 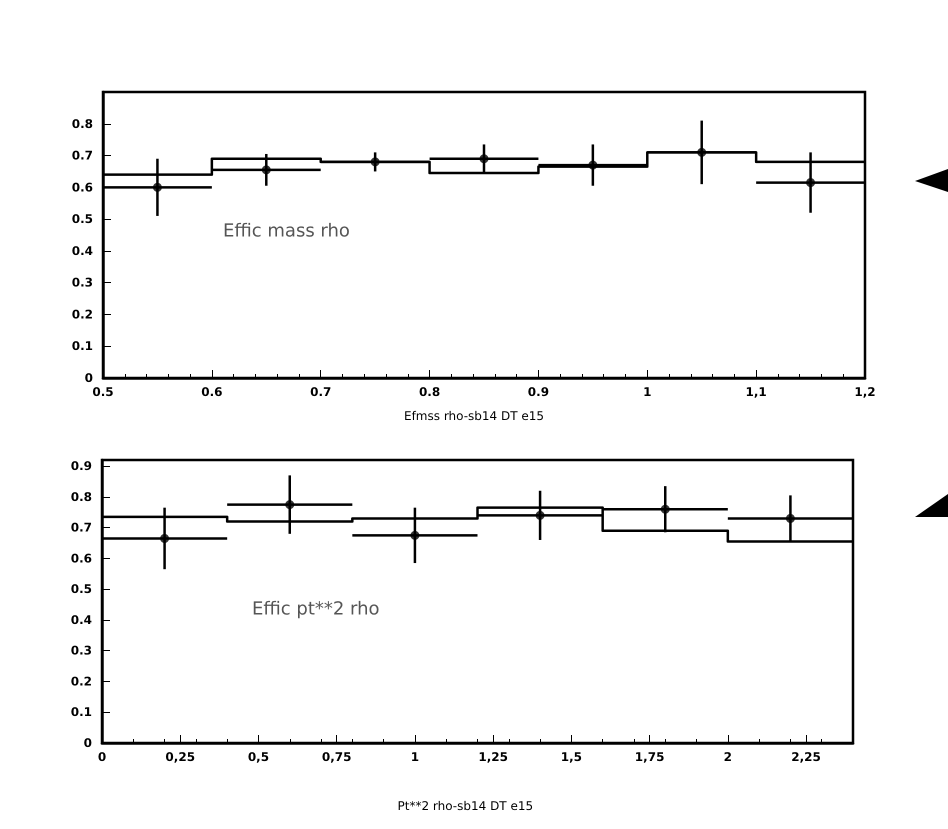 I want to click on x-tick-label: 1,2, so click(x=865, y=392).